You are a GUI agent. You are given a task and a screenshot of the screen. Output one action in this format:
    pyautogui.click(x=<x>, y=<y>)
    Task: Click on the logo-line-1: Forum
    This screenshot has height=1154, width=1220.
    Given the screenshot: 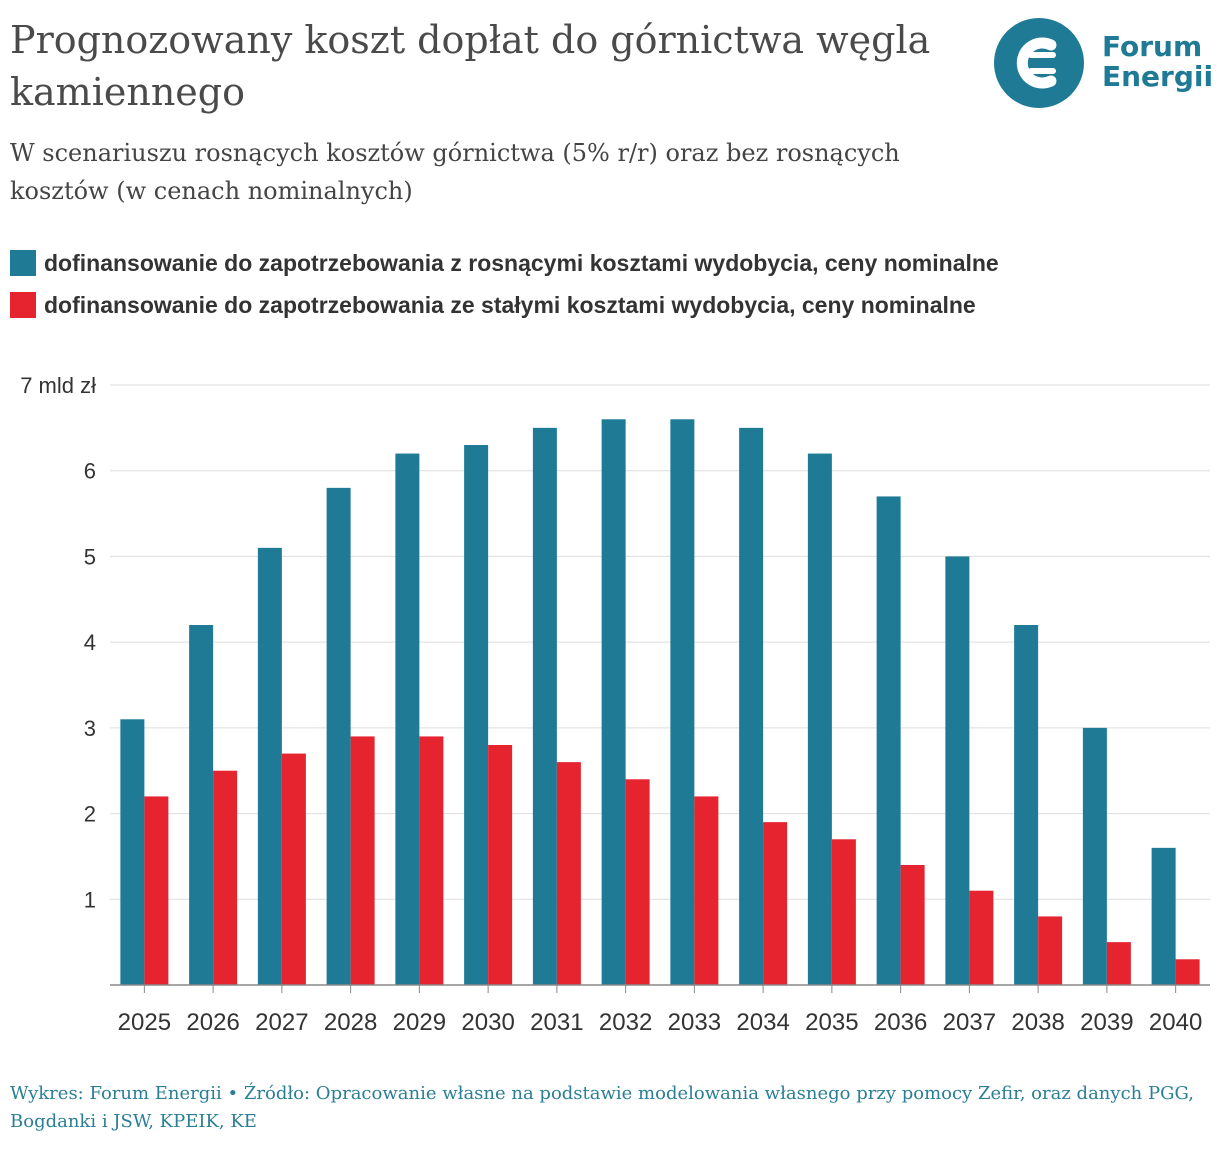 What is the action you would take?
    pyautogui.click(x=1152, y=46)
    